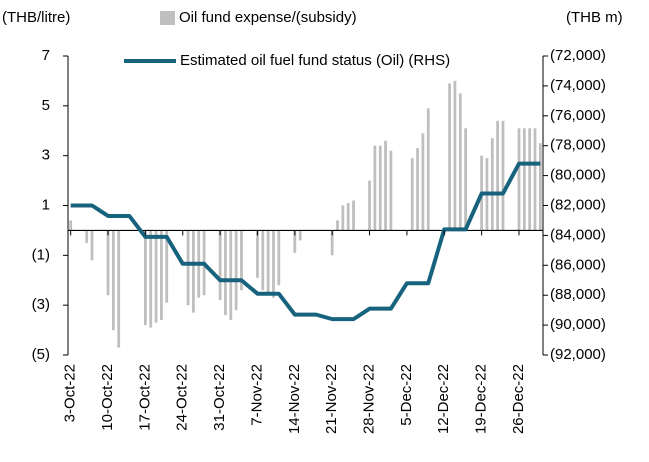  I want to click on x-tick-label: 12-Dec-22, so click(443, 399).